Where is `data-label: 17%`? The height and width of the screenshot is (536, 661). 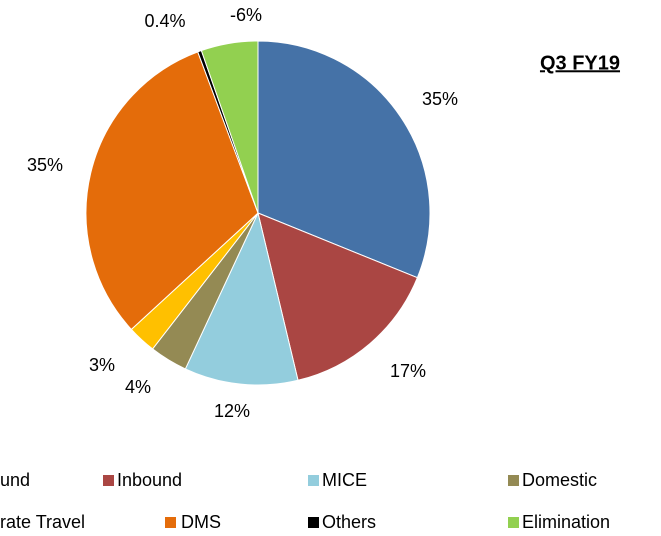
data-label: 17% is located at coordinates (408, 371).